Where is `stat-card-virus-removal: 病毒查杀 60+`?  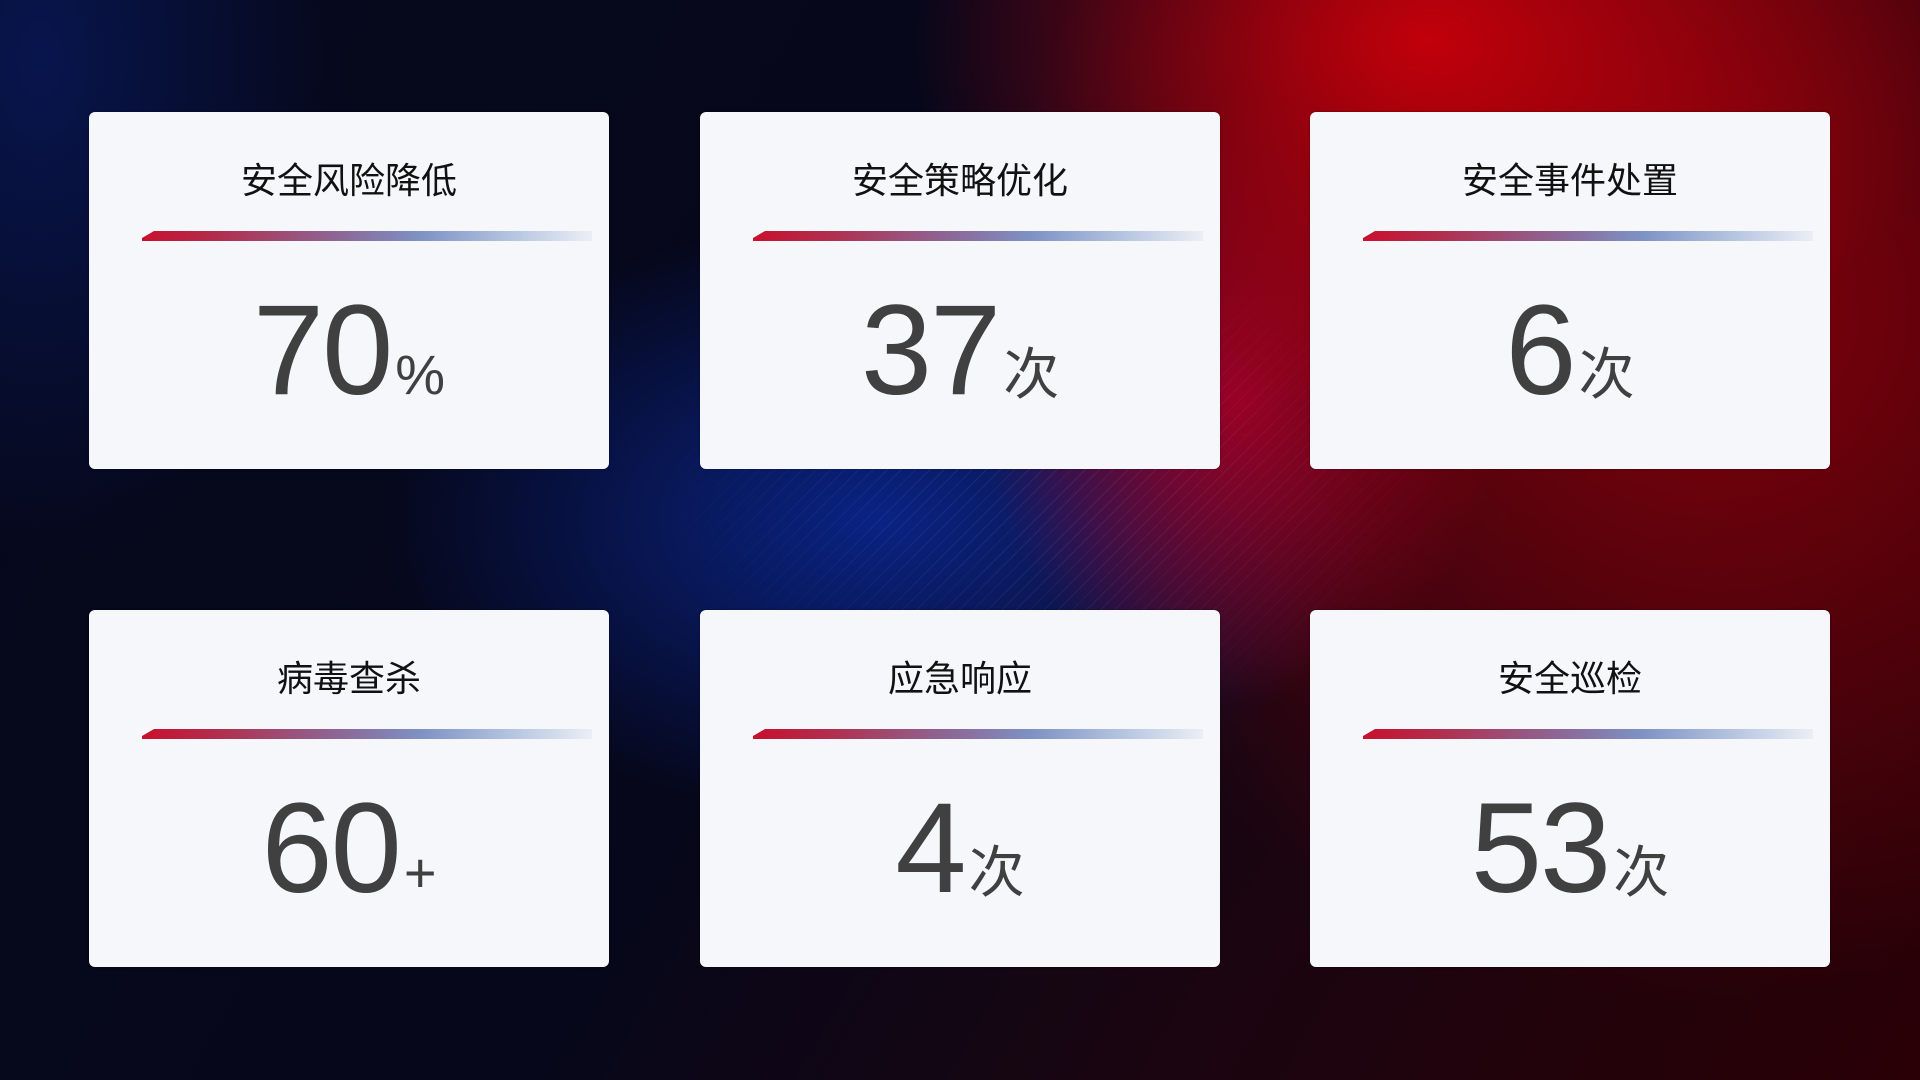 stat-card-virus-removal: 病毒查杀 60+ is located at coordinates (349, 788).